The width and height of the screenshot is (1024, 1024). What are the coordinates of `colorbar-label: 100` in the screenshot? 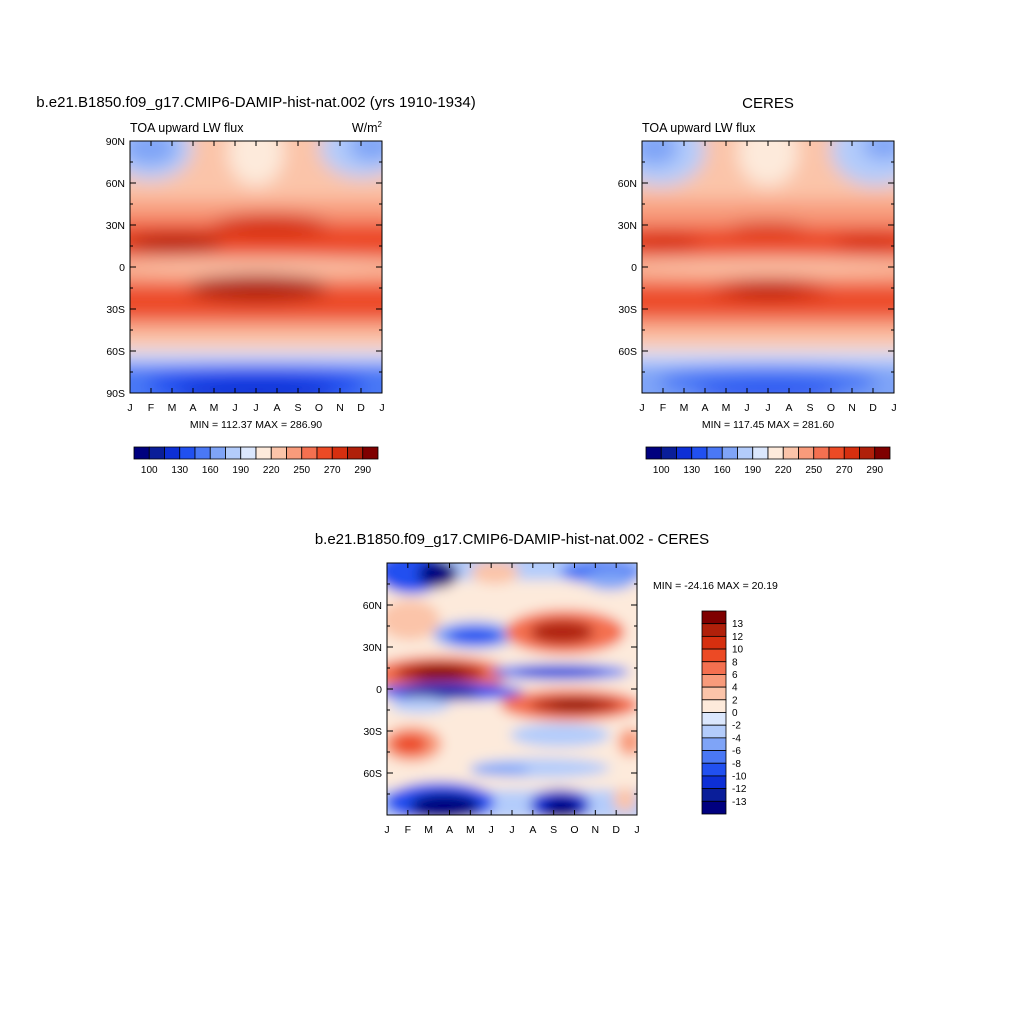 It's located at (149, 470).